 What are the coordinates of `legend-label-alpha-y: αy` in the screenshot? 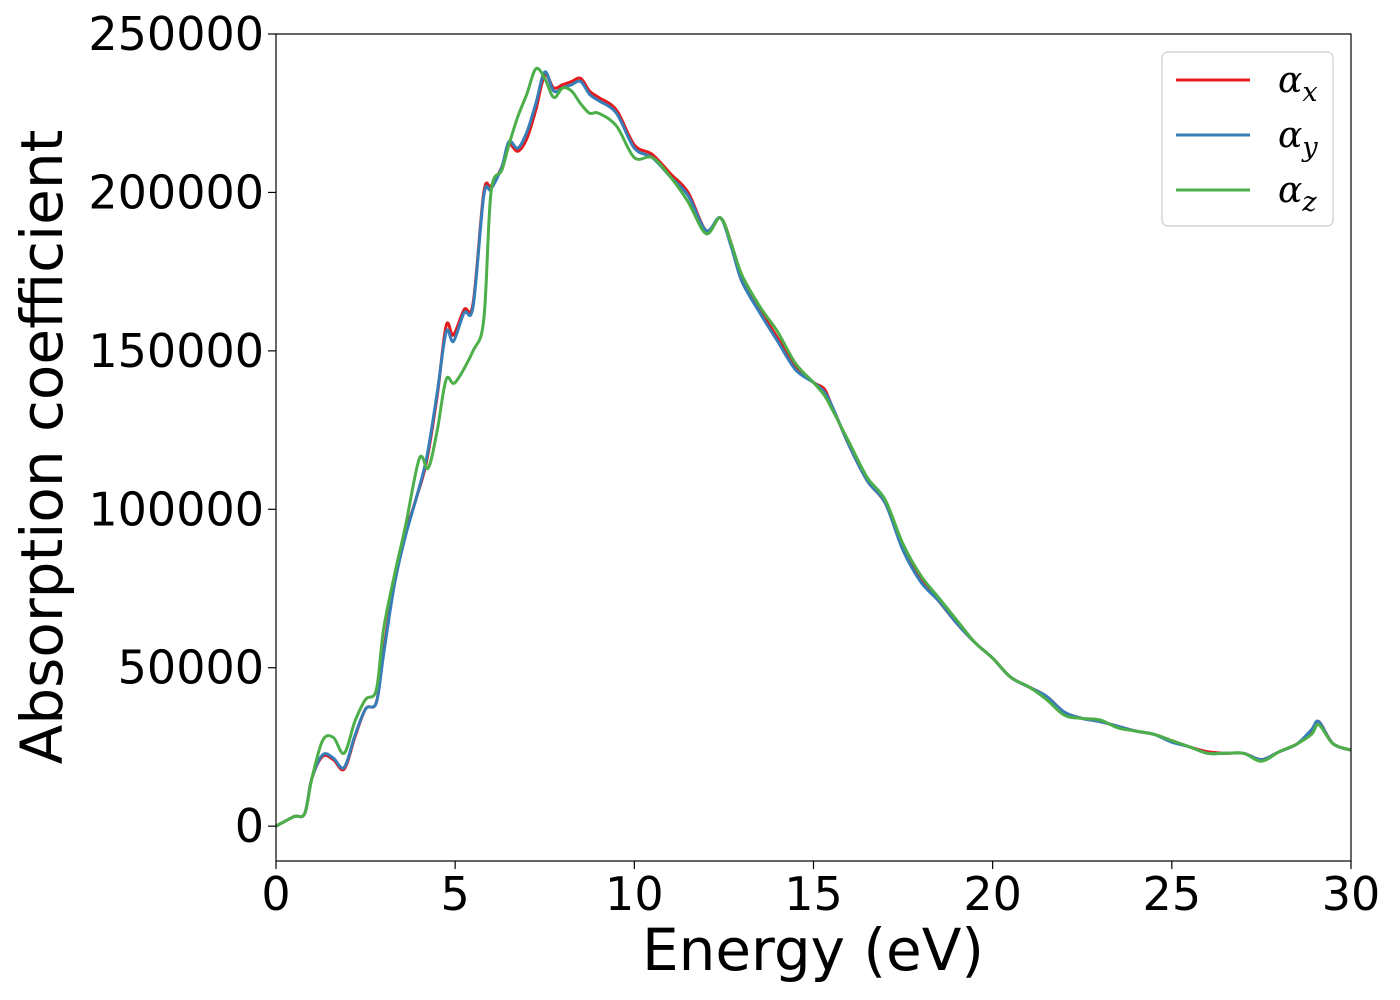 It's located at (1298, 139).